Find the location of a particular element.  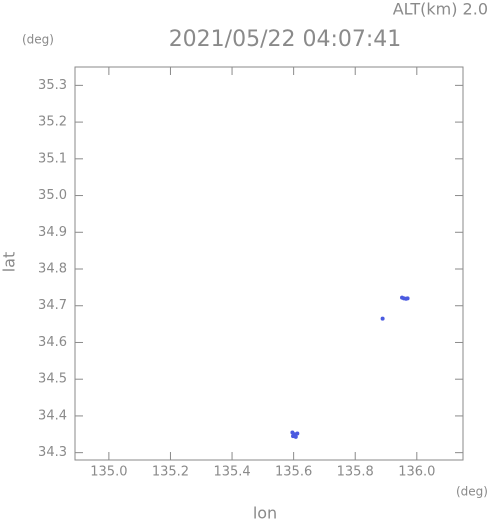

y-tick-label: 34.8 is located at coordinates (52, 269).